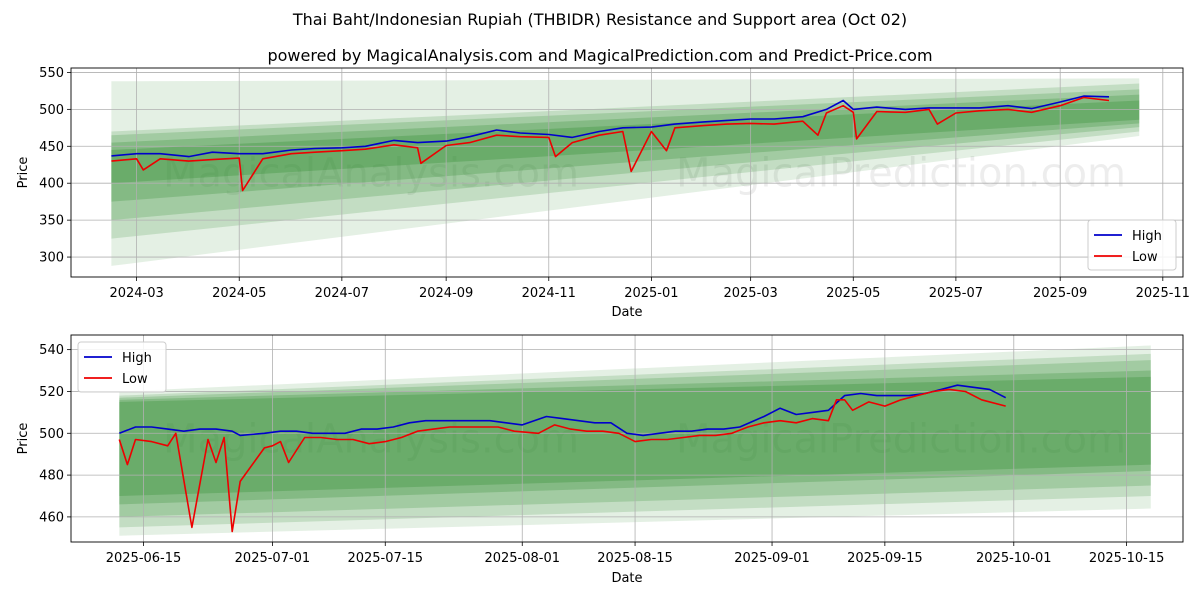 The height and width of the screenshot is (604, 1200). What do you see at coordinates (885, 558) in the screenshot?
I see `x-tick-label: 2025-09-15` at bounding box center [885, 558].